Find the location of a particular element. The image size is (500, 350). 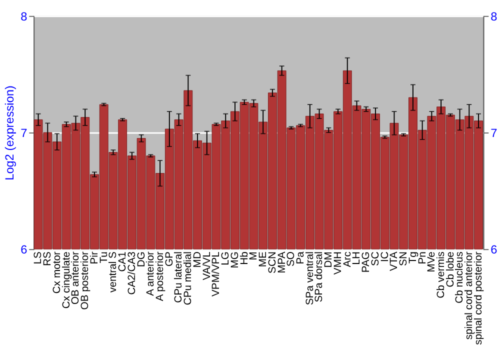

x-tick-label: MPA is located at coordinates (282, 262).